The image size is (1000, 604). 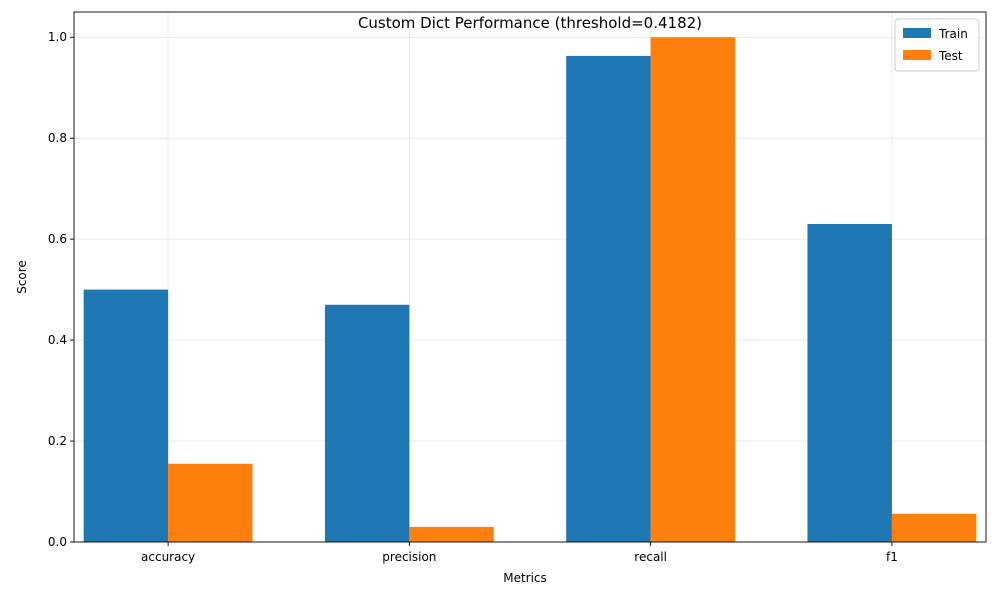 I want to click on legend-label-test: Test, so click(x=950, y=56).